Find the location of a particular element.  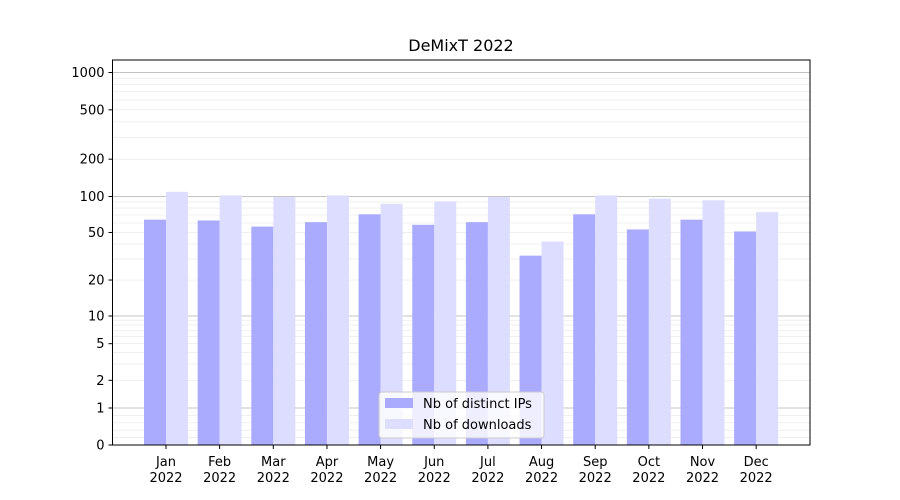

y-axis: 0 1 2 5 10 20 50 100 200 500 1000 is located at coordinates (92, 260).